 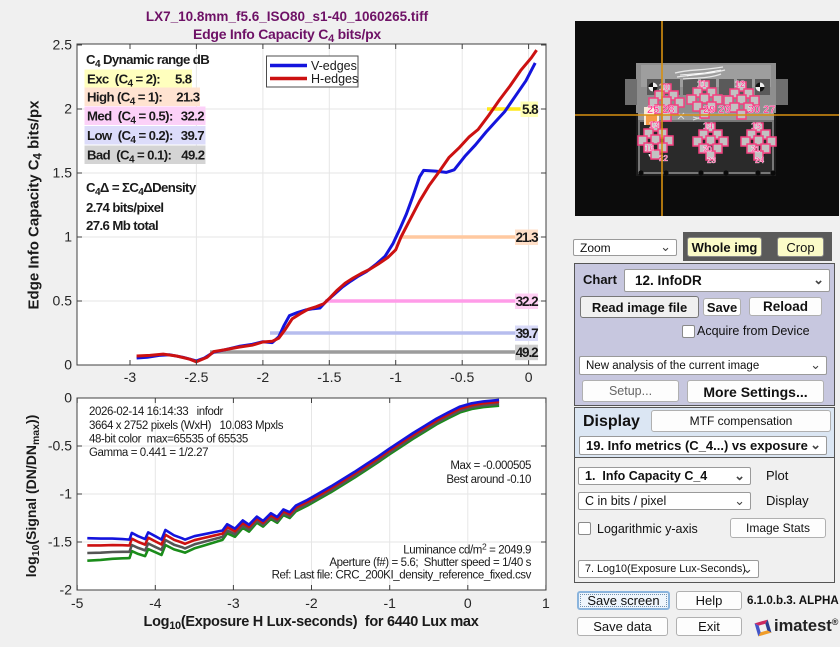 What do you see at coordinates (147, 61) in the screenshot?
I see `svg-text: C4 Dynamic range dB` at bounding box center [147, 61].